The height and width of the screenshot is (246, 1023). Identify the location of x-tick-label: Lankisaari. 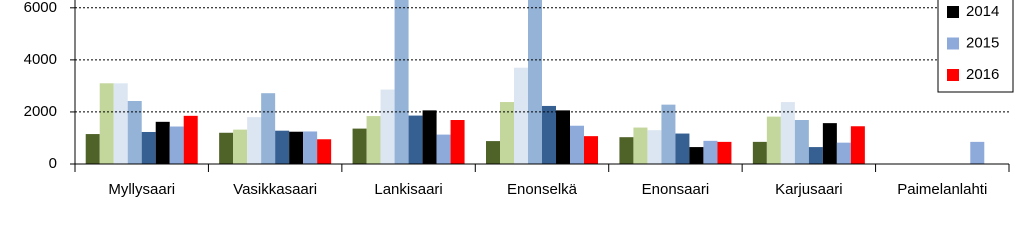
(408, 189).